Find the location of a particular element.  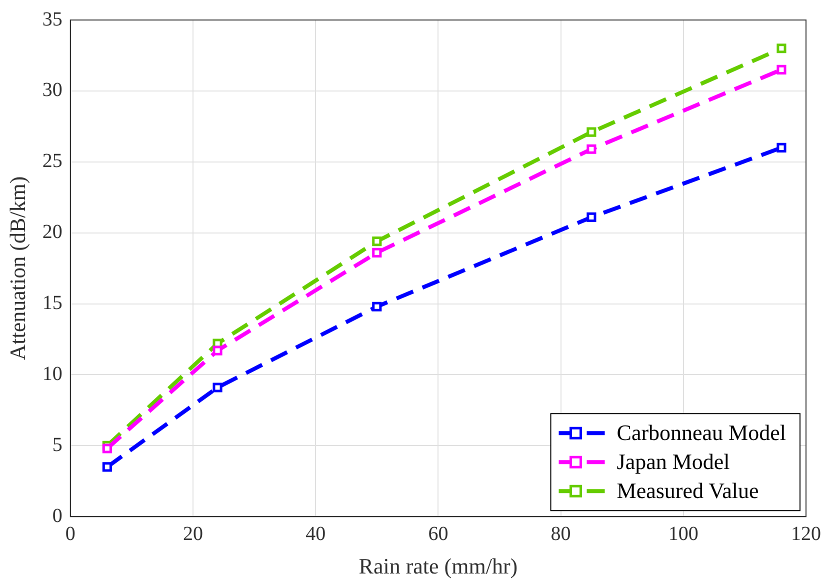

x-tick-label: 40 is located at coordinates (316, 533).